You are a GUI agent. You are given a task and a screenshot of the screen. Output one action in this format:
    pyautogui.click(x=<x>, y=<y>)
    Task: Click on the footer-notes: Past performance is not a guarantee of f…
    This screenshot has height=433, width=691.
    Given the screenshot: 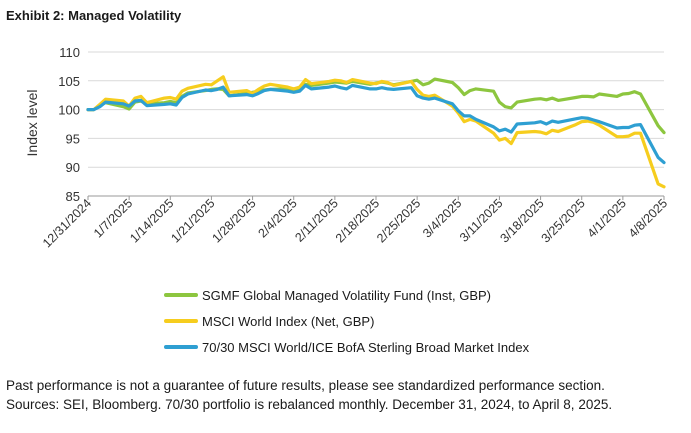 What is the action you would take?
    pyautogui.click(x=309, y=395)
    